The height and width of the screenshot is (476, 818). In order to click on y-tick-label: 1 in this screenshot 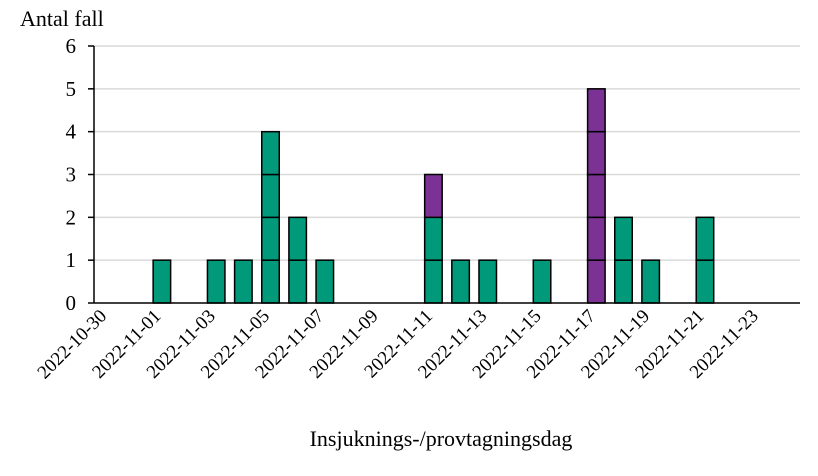, I will do `click(71, 260)`.